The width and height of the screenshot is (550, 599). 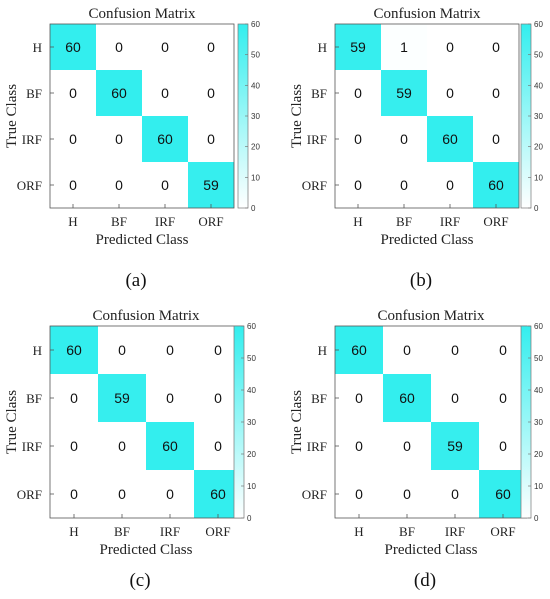 What do you see at coordinates (37, 47) in the screenshot?
I see `row-tick-label: H` at bounding box center [37, 47].